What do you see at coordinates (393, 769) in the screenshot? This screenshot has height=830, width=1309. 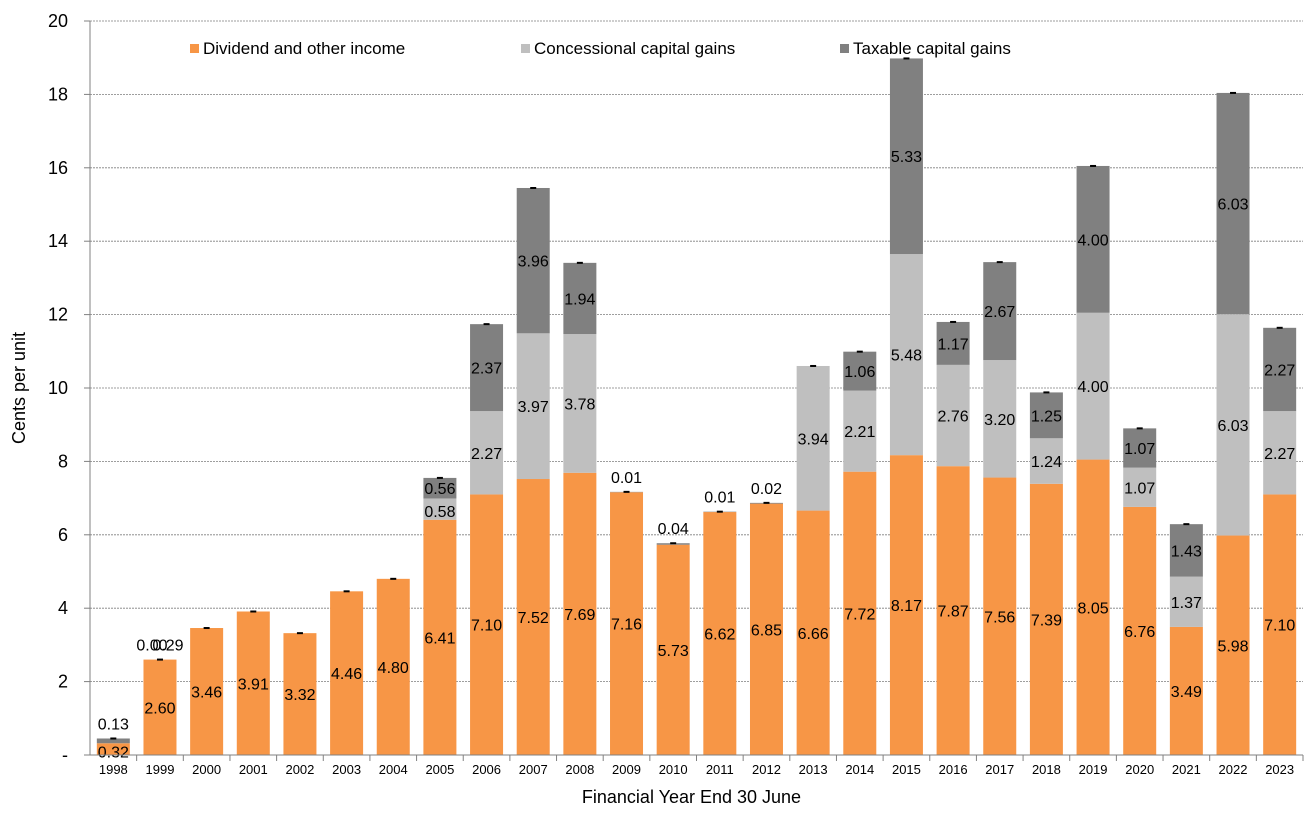 I see `x-tick-label: 2004` at bounding box center [393, 769].